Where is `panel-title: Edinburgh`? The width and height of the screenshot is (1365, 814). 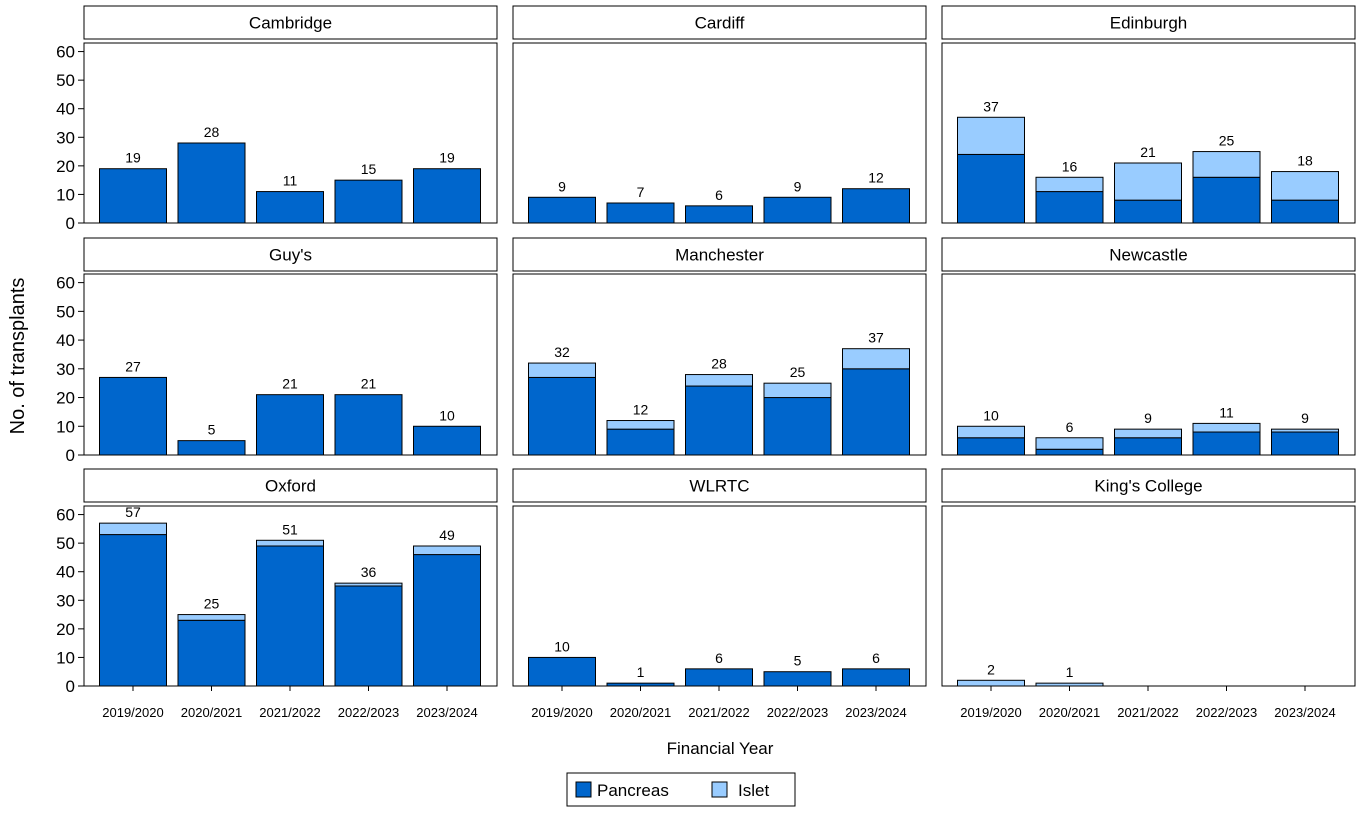
panel-title: Edinburgh is located at coordinates (1149, 23).